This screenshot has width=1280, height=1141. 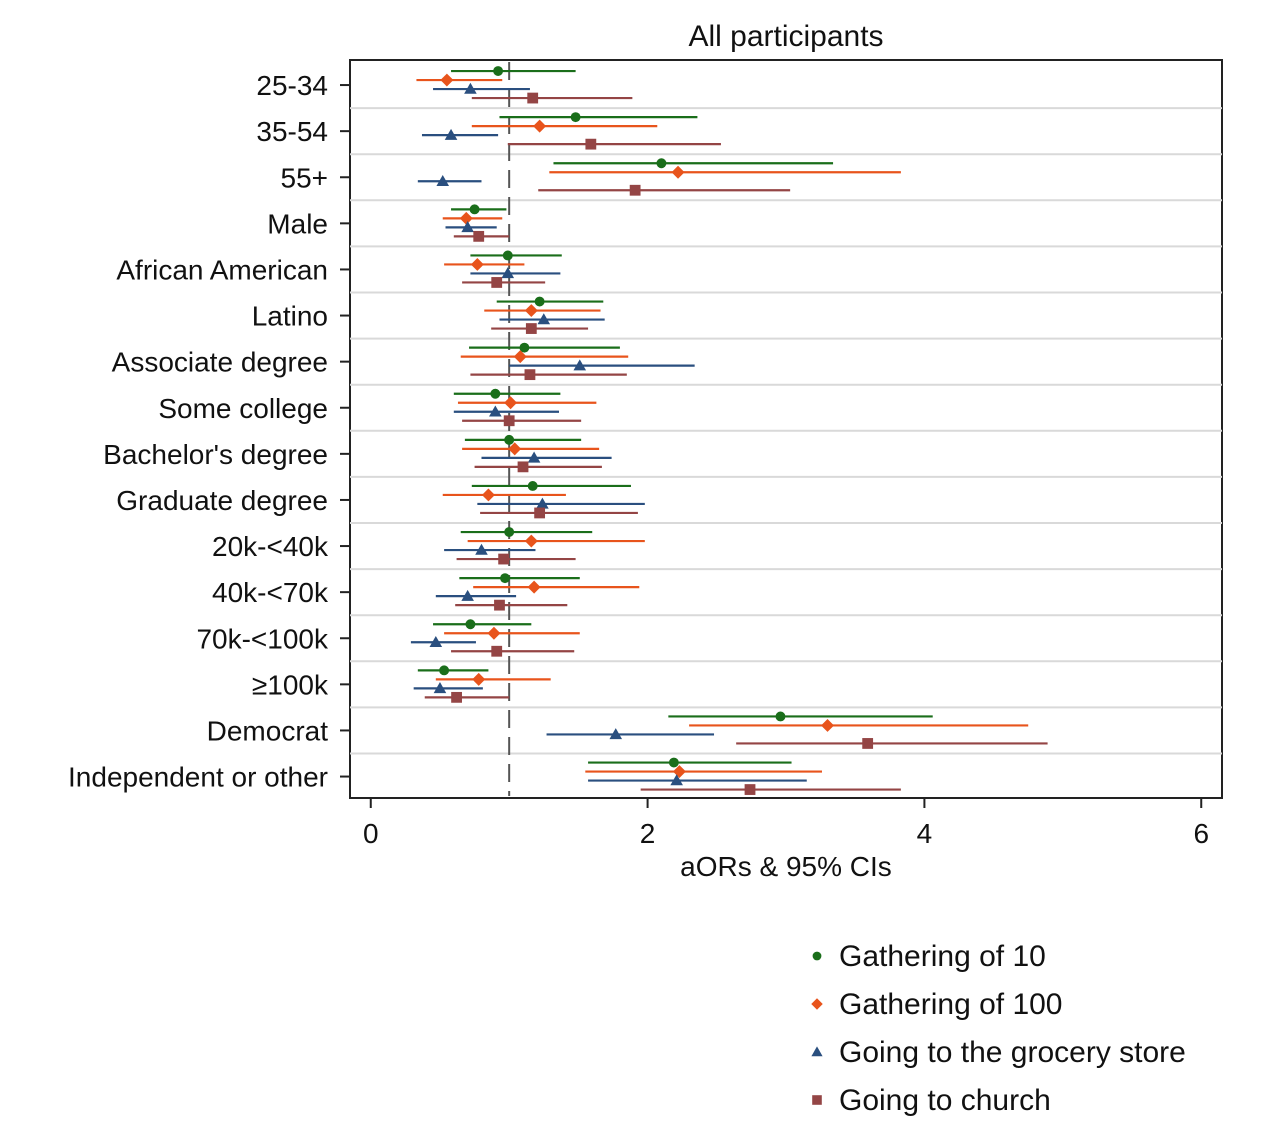 I want to click on category-label: 20k-<40k, so click(x=270, y=546).